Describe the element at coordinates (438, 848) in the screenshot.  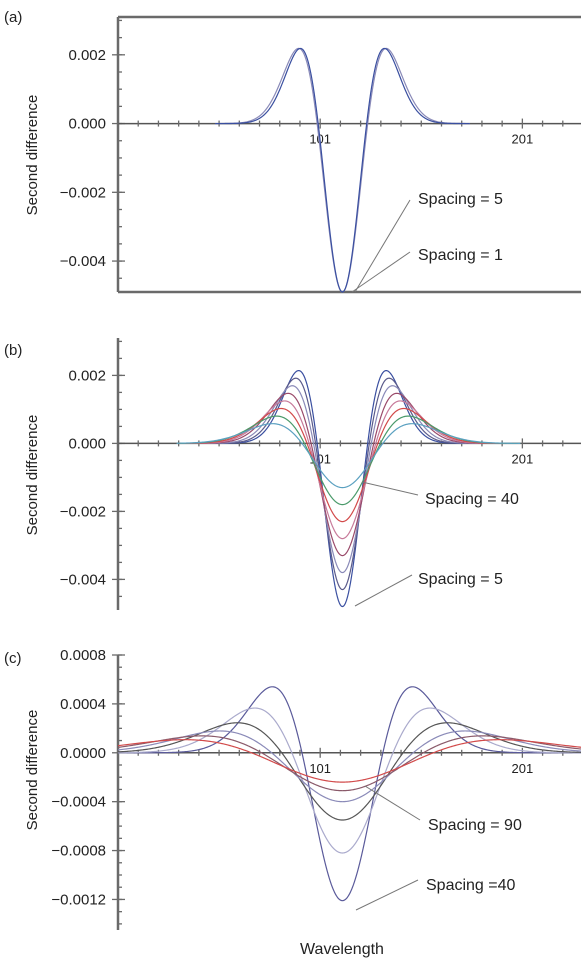
I see `panel-c-annotations: Spacing = 90 Spacing =40` at that location.